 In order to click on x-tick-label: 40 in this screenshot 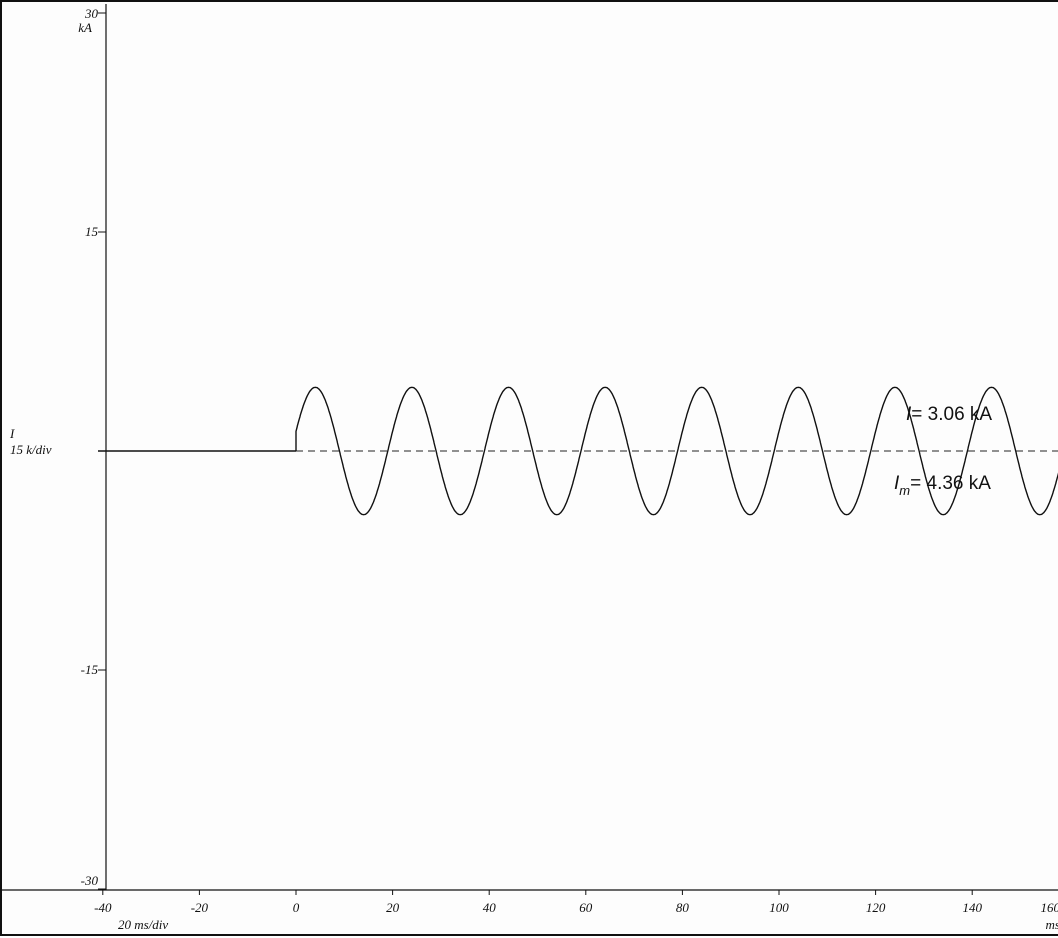, I will do `click(490, 907)`.